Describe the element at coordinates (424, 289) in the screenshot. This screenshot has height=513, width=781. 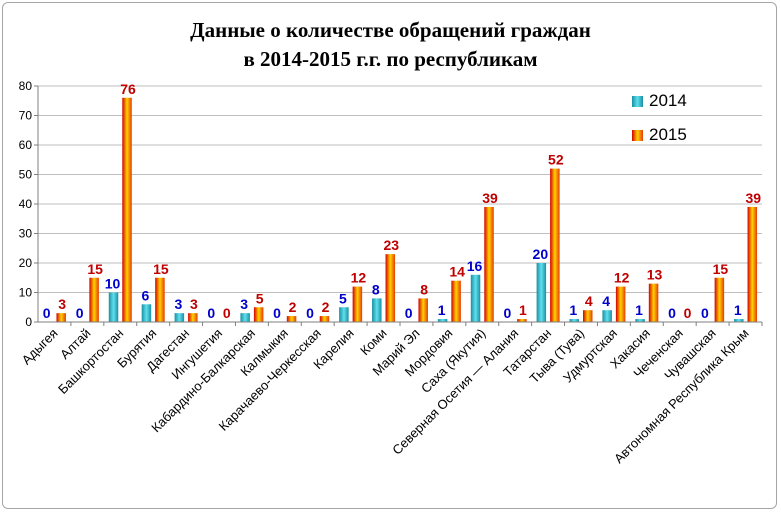
I see `data-label-2015-11: 8` at that location.